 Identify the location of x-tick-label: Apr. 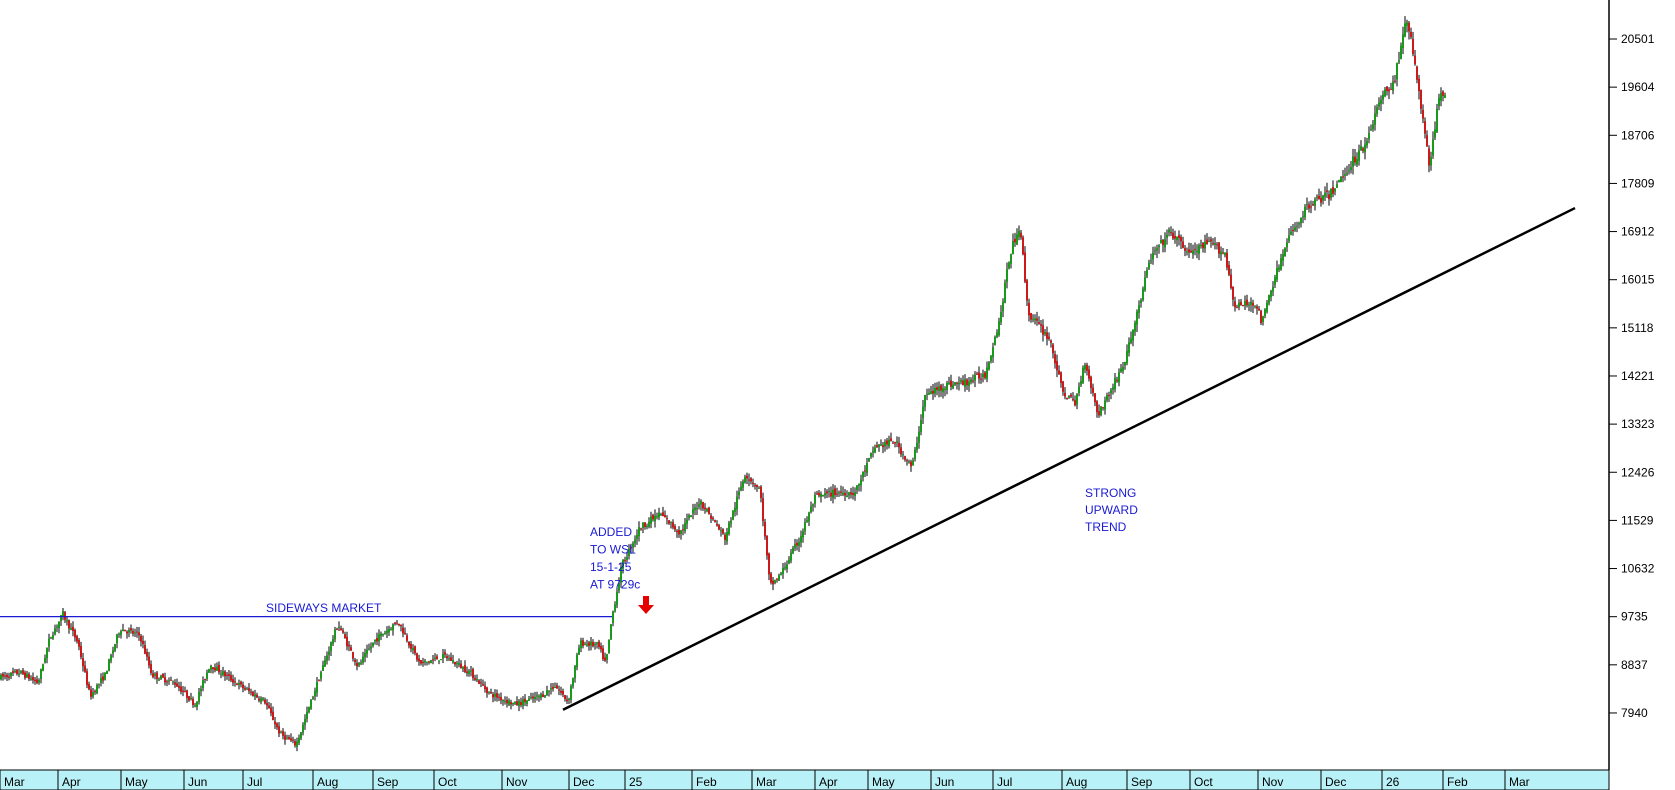
(71, 782).